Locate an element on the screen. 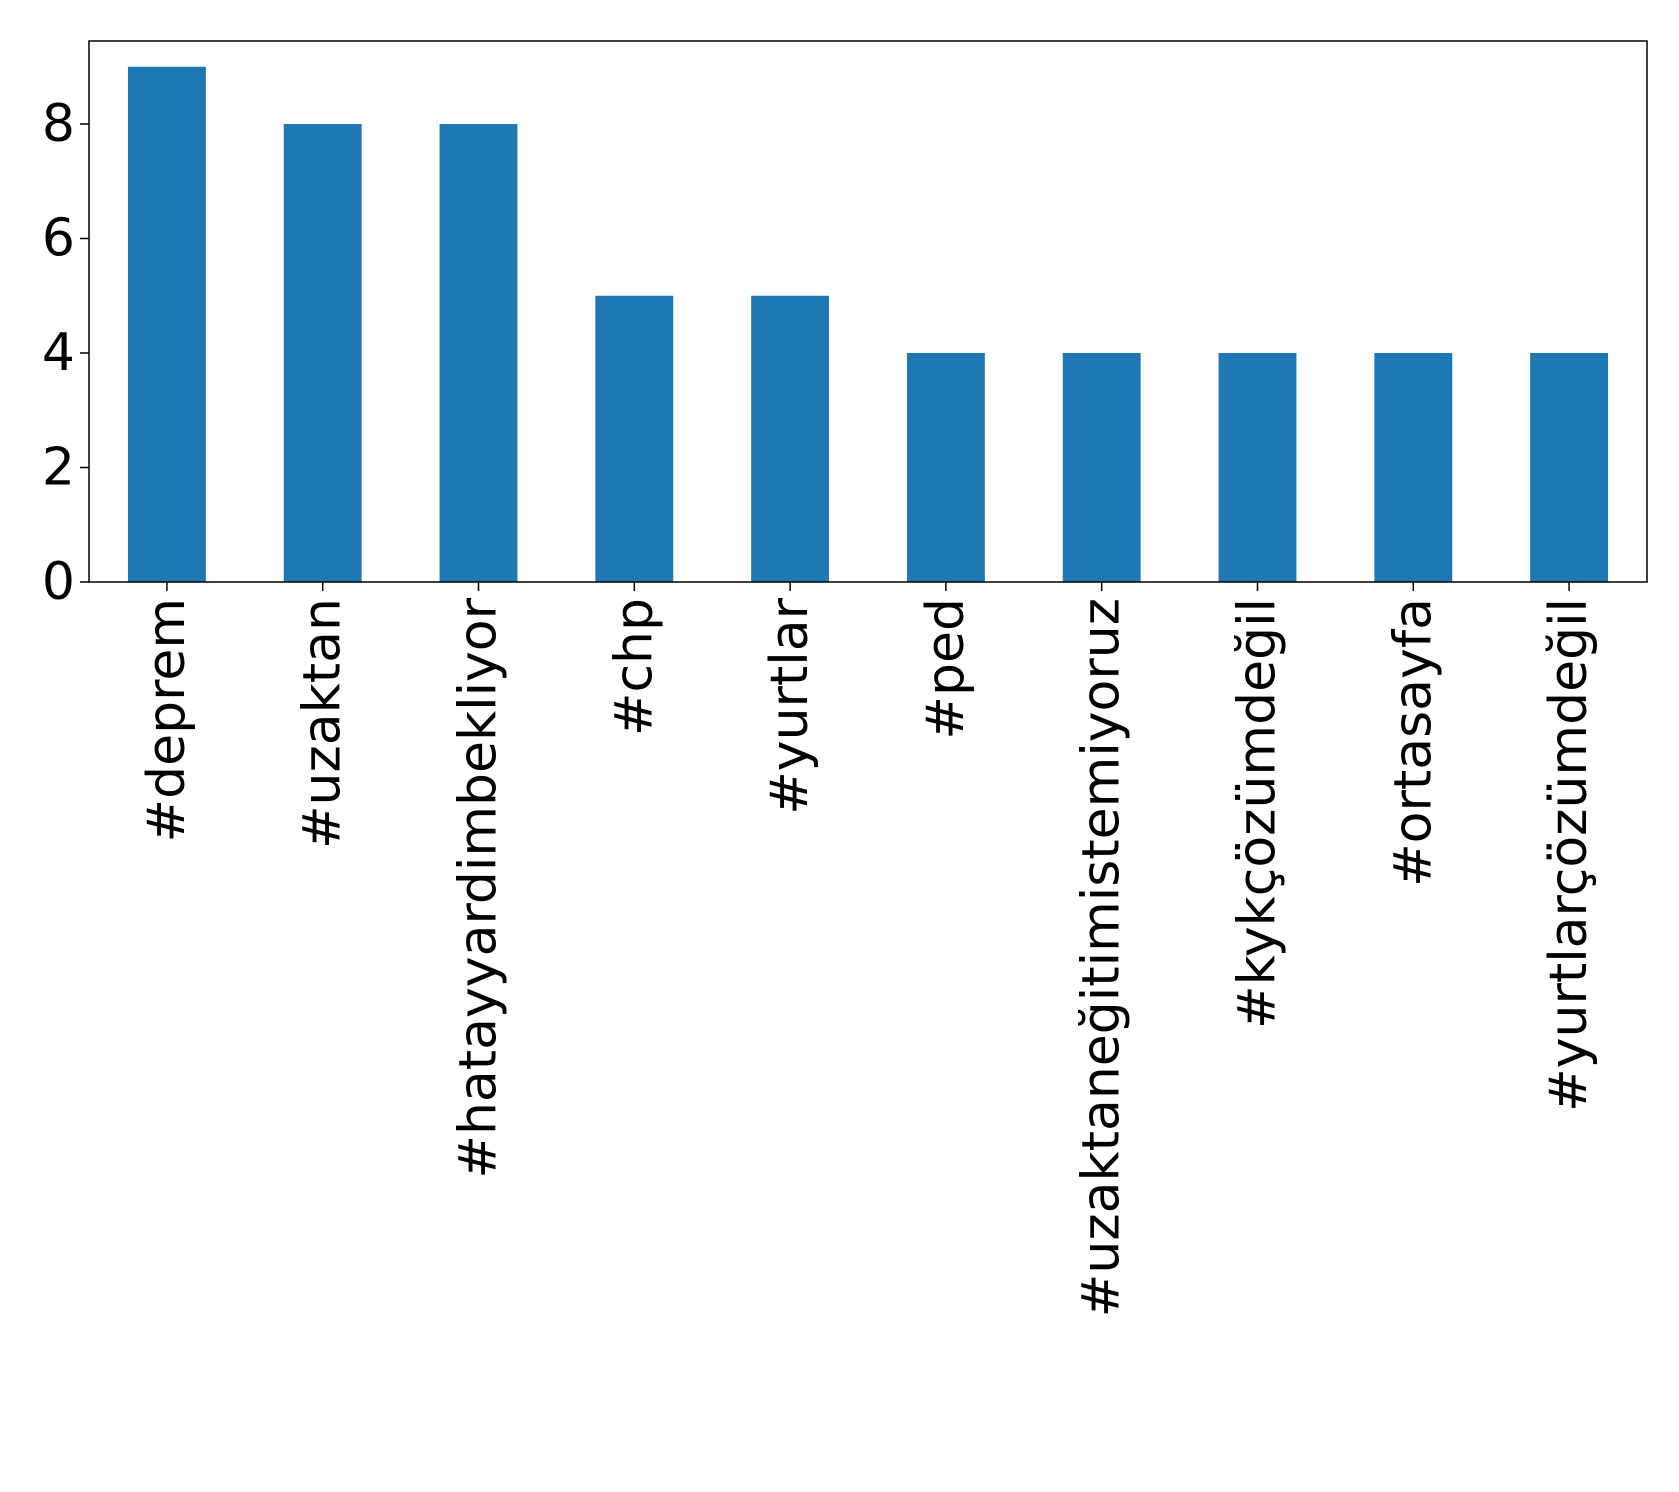 The height and width of the screenshot is (1492, 1679). x-tick-label: #uzaktaneğitimistemiyoruz is located at coordinates (1102, 957).